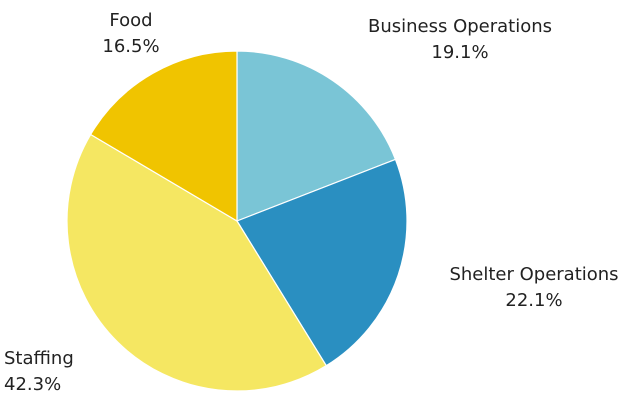  Describe the element at coordinates (534, 274) in the screenshot. I see `slice-name: Shelter Operations` at that location.